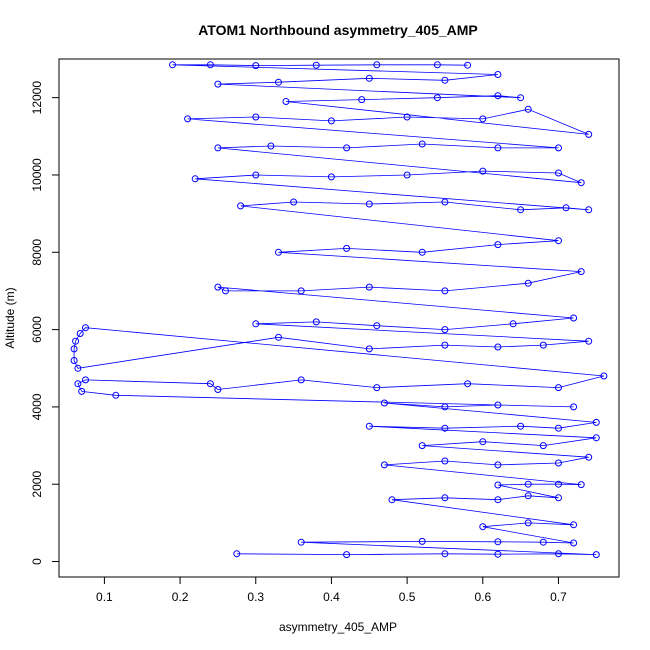 The height and width of the screenshot is (650, 650). Describe the element at coordinates (37, 175) in the screenshot. I see `y-tick-label: 10000` at that location.